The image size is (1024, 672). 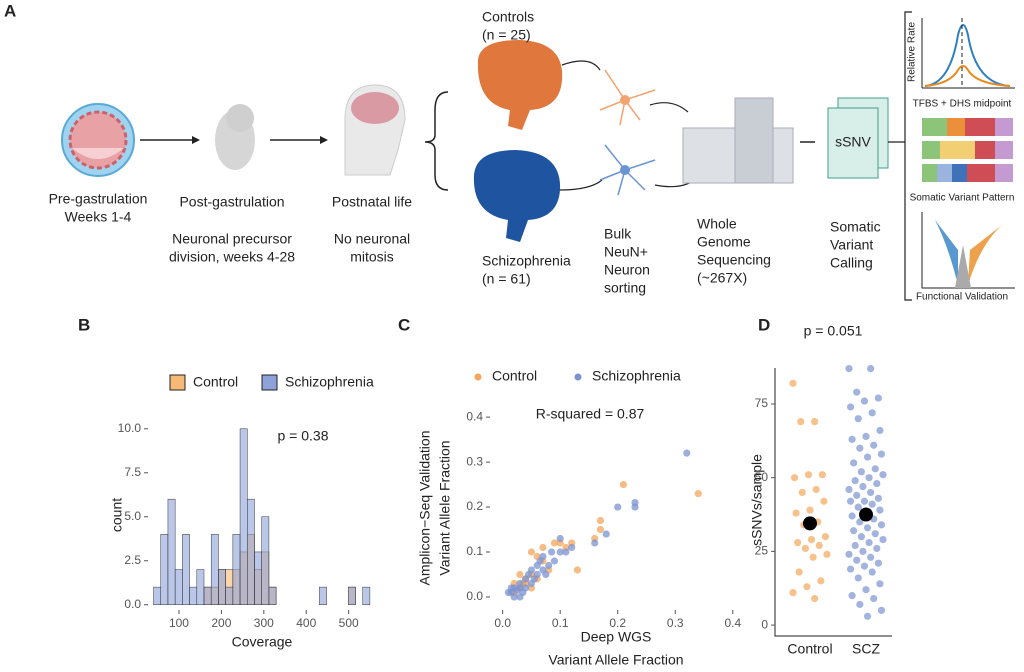 I want to click on arrowhead, so click(x=324, y=140).